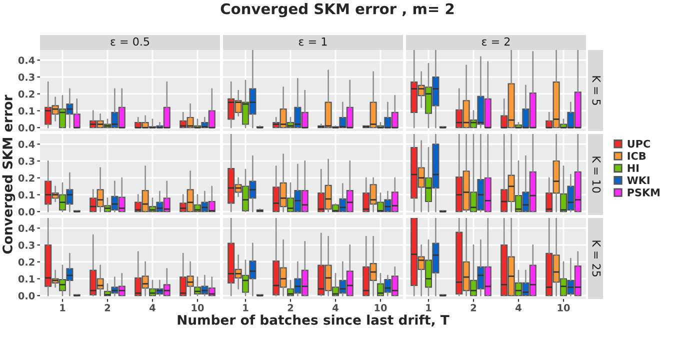 This screenshot has height=338, width=675. I want to click on legend-label: UPC, so click(639, 144).